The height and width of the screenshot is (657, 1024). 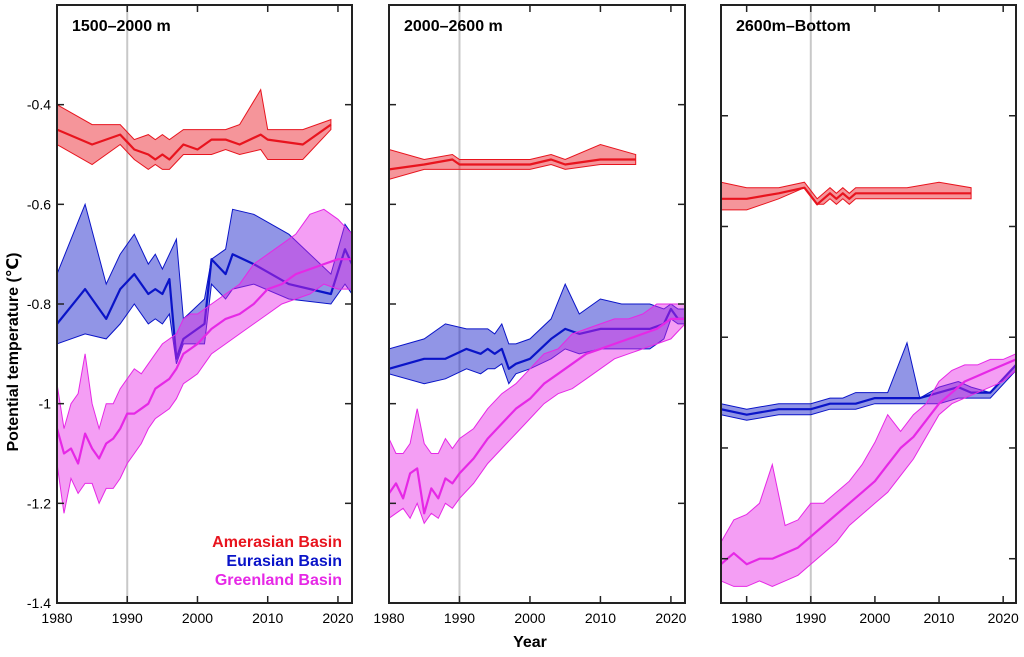 I want to click on panel-title: 1500–2000 m, so click(x=121, y=26).